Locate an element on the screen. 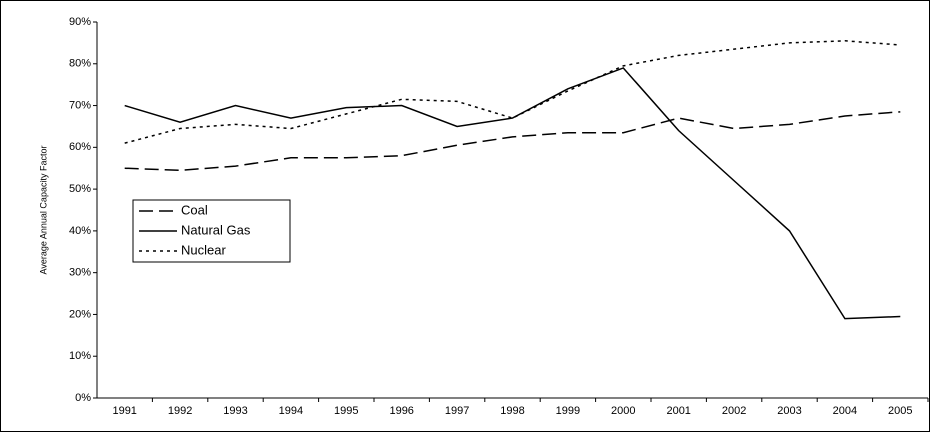  x-tick-label: 2003 is located at coordinates (789, 411).